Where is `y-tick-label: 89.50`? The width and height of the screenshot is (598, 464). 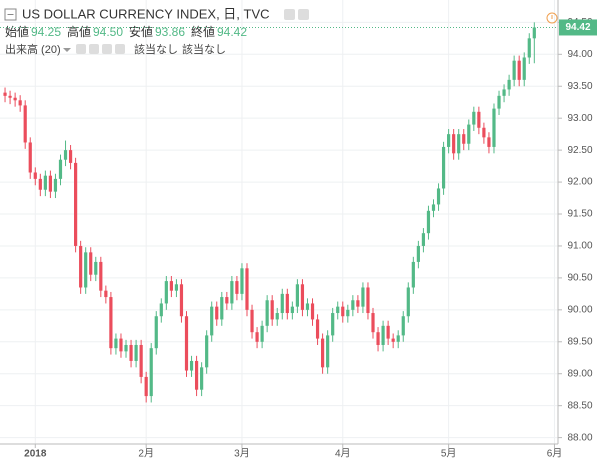 y-tick-label: 89.50 is located at coordinates (579, 341).